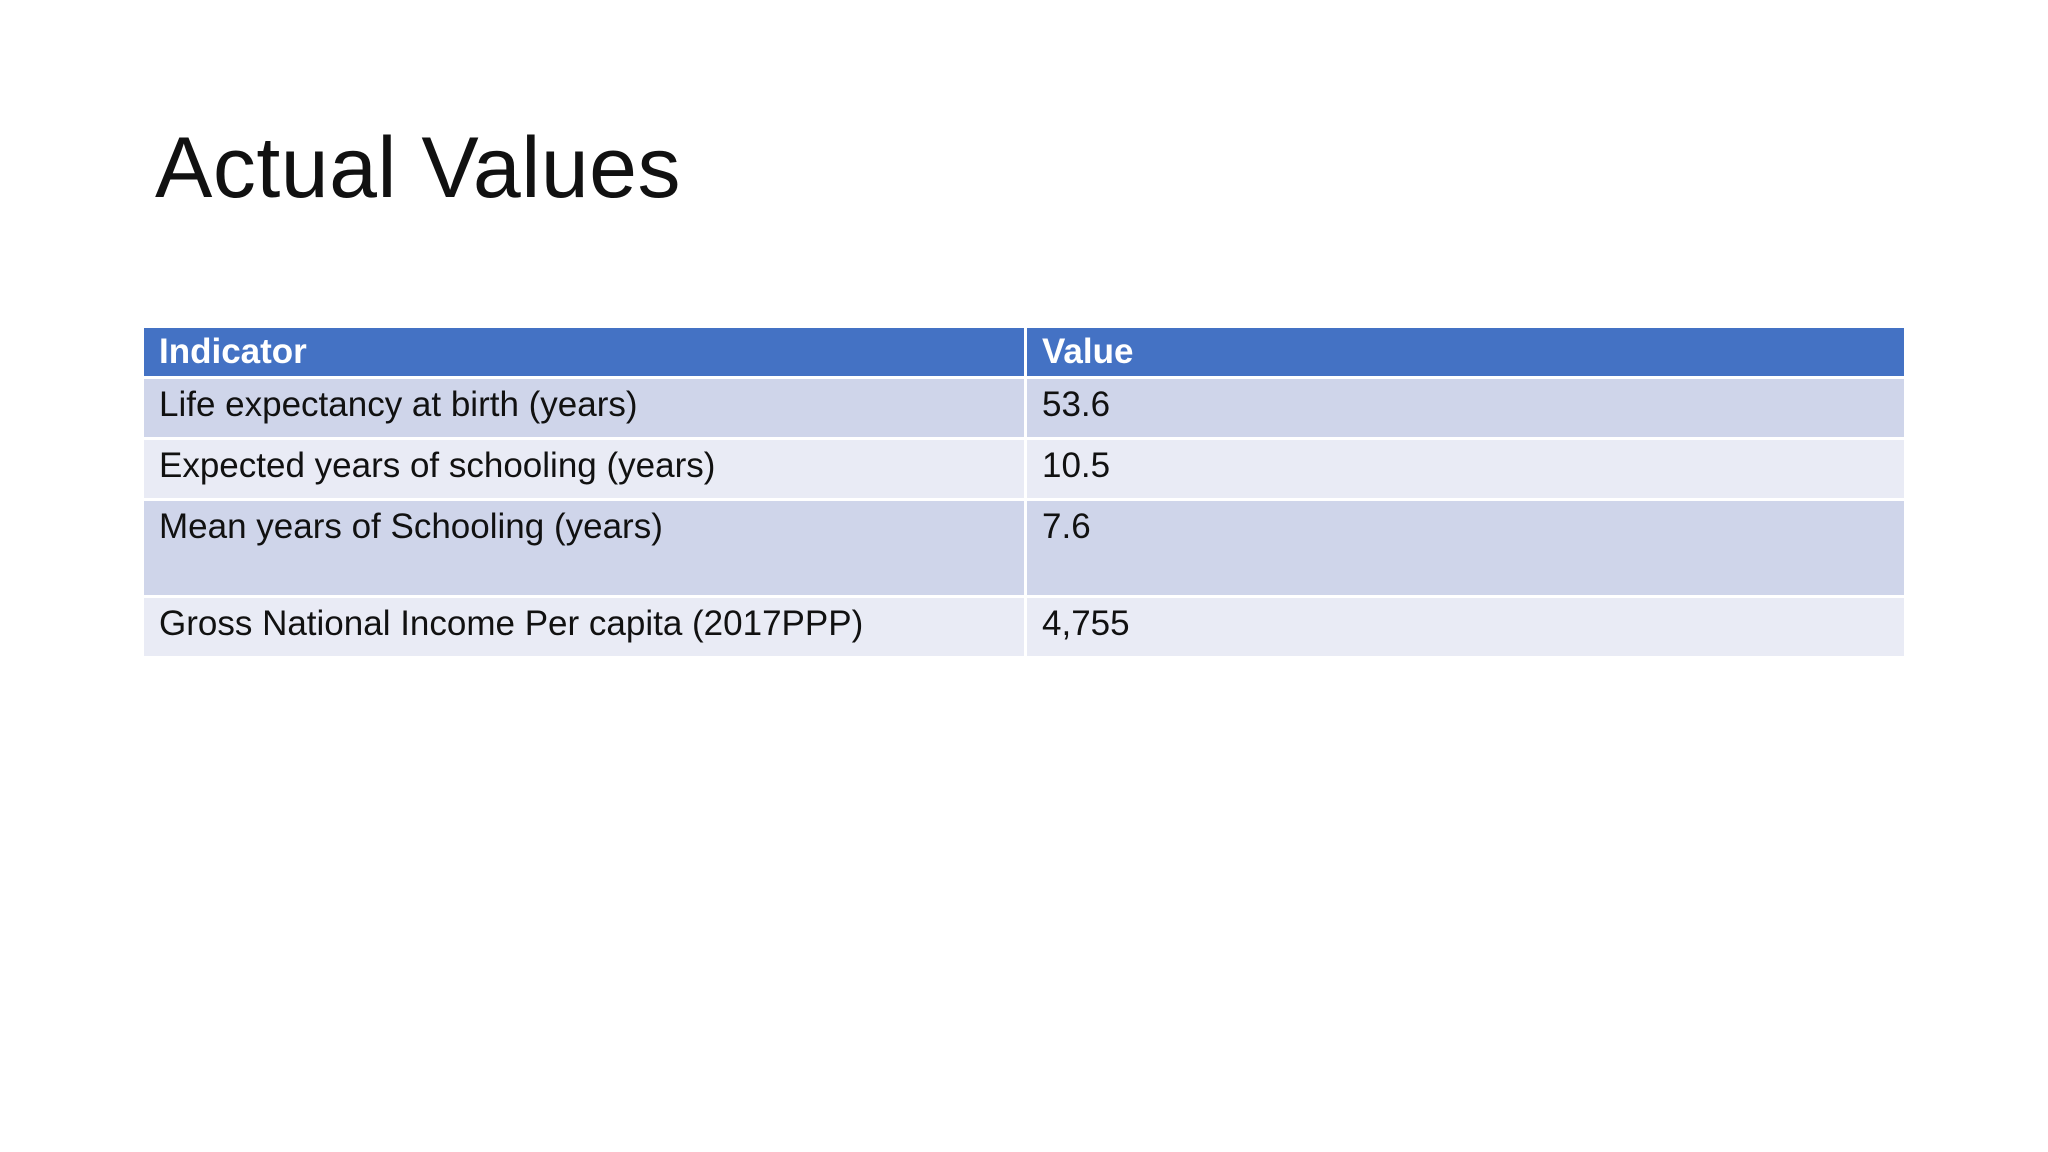 The height and width of the screenshot is (1152, 2048). I want to click on column-header: Indicator, so click(584, 352).